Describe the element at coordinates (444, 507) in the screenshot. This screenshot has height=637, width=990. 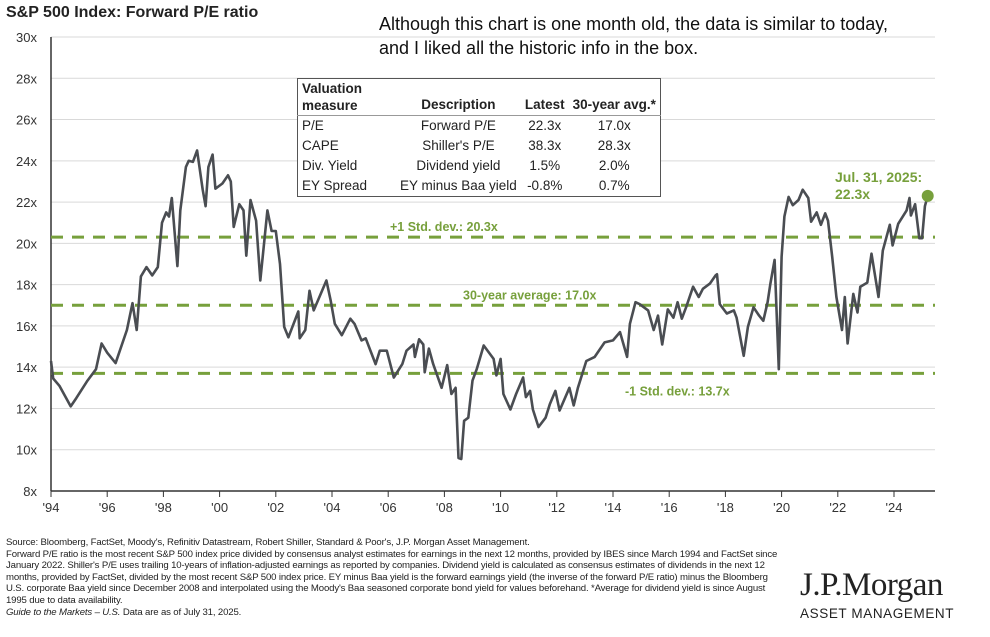
I see `x-tick-label: '08` at that location.